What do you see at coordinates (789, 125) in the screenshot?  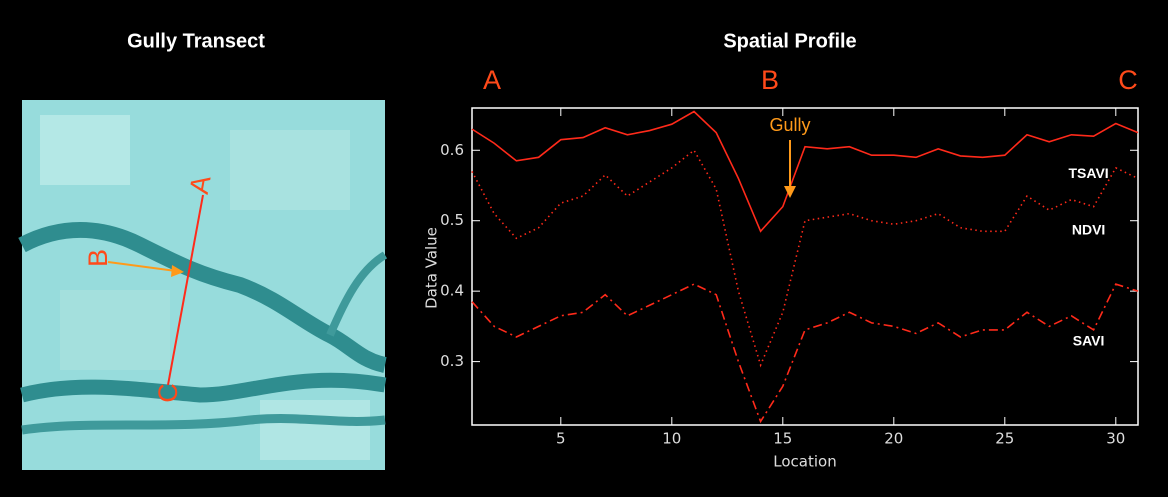 I see `annotation: Gully` at bounding box center [789, 125].